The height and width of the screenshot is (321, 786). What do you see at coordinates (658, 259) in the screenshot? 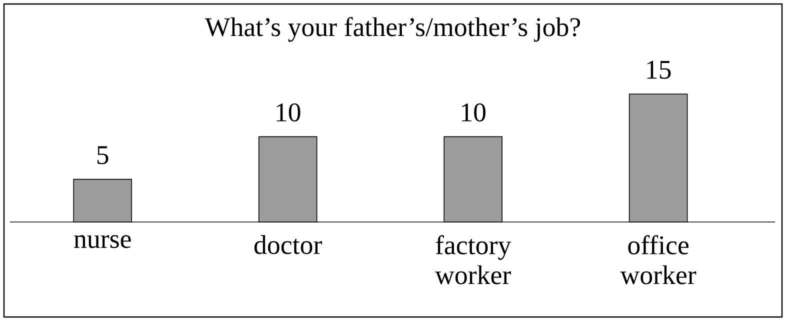
I see `x-tick-label: office worker` at bounding box center [658, 259].